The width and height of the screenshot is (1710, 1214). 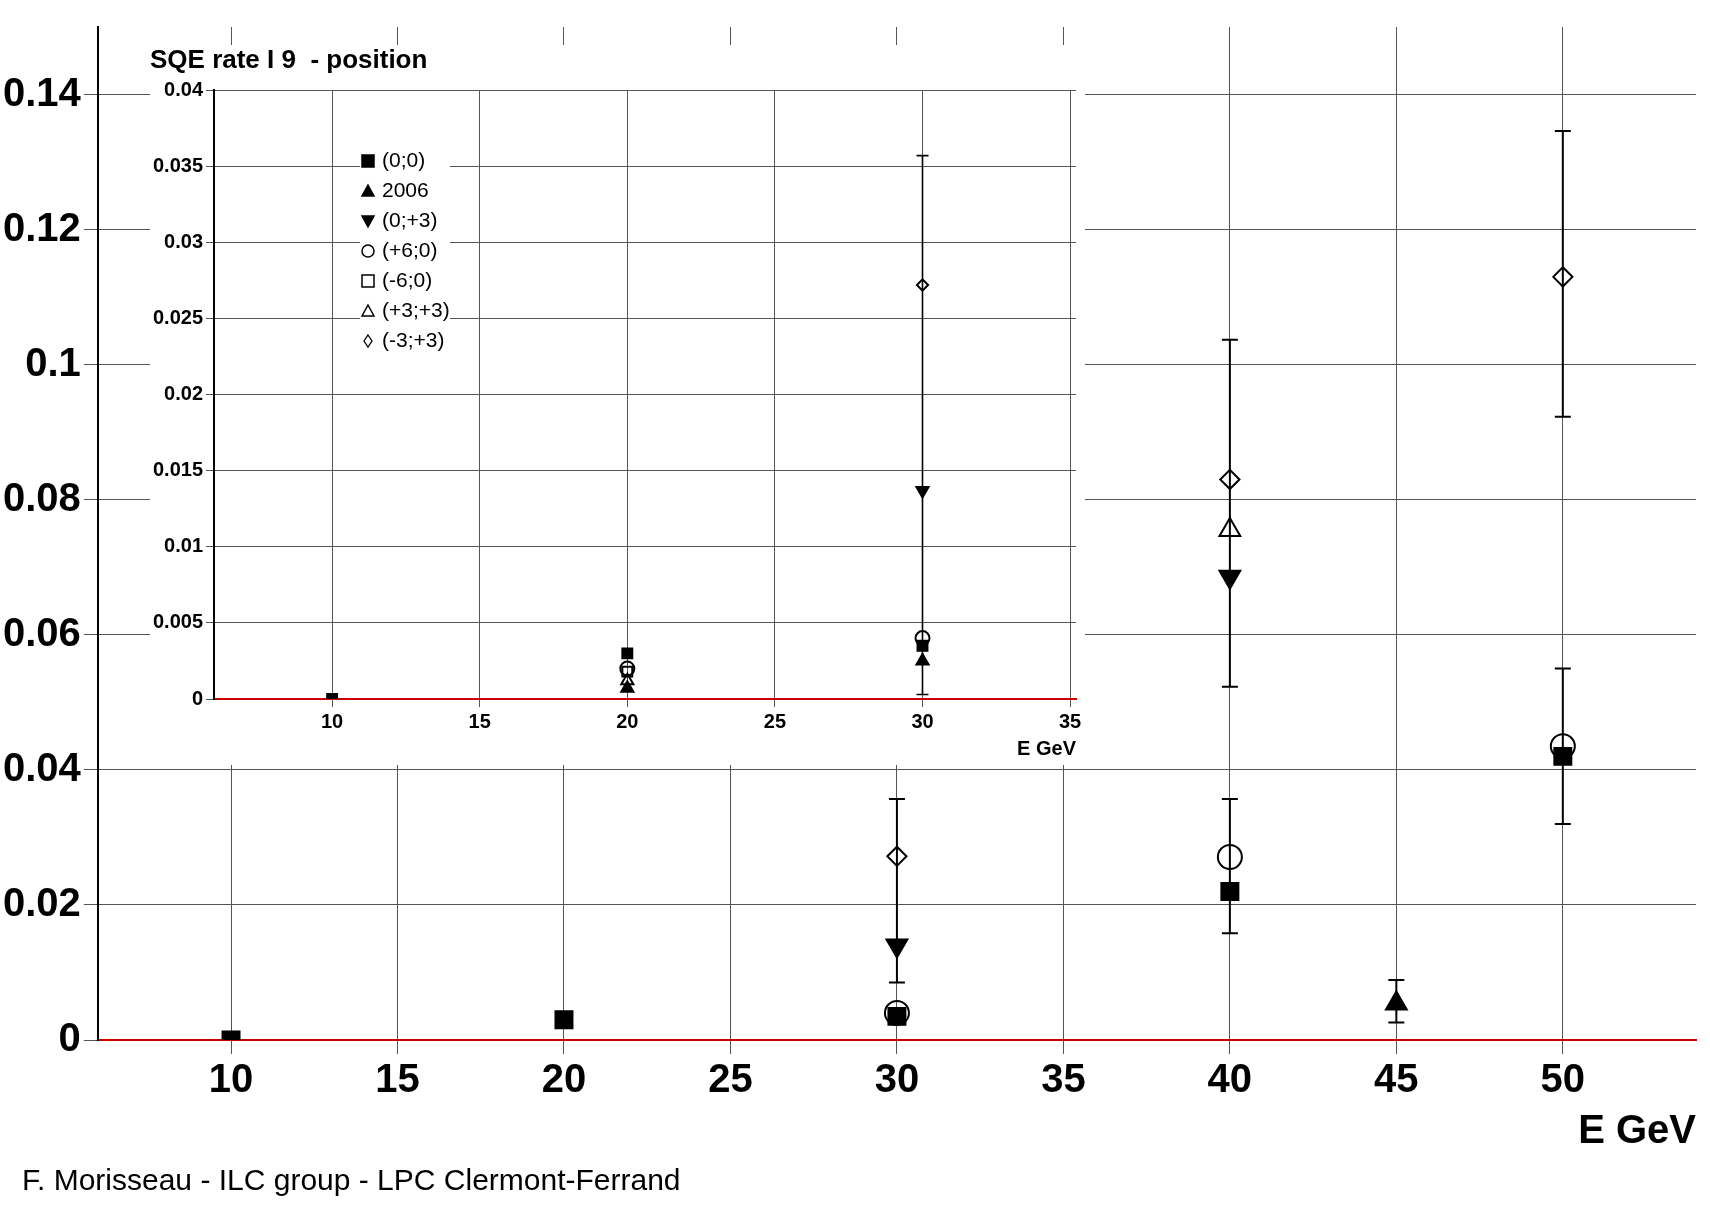 I want to click on text: F. Morisseau - ILC group - LPC Clermont-Ferrand, so click(x=351, y=1180).